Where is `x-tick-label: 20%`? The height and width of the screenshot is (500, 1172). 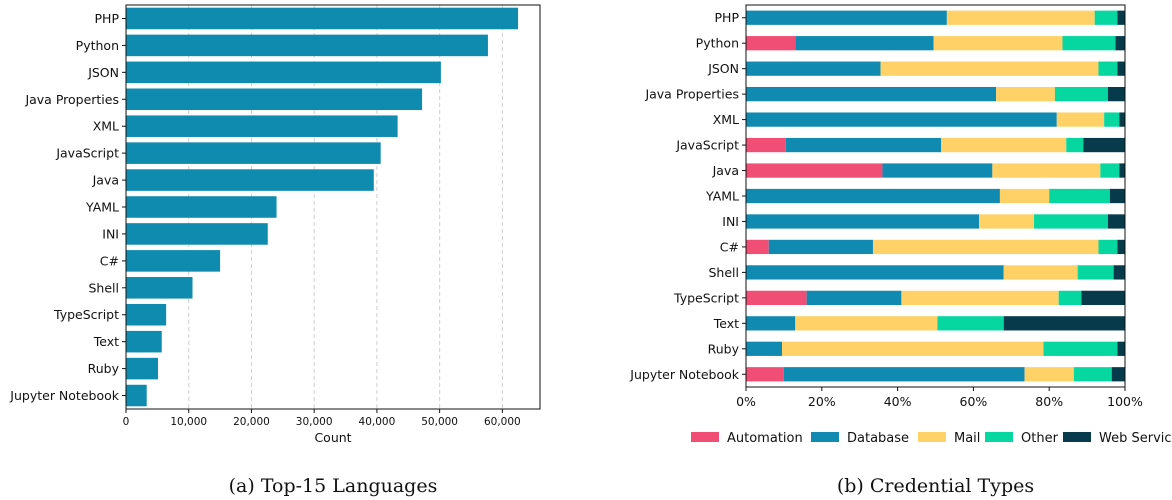 x-tick-label: 20% is located at coordinates (822, 401).